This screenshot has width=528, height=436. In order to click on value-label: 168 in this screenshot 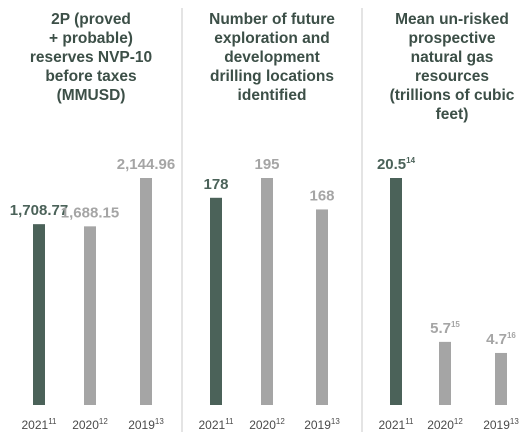, I will do `click(321, 195)`.